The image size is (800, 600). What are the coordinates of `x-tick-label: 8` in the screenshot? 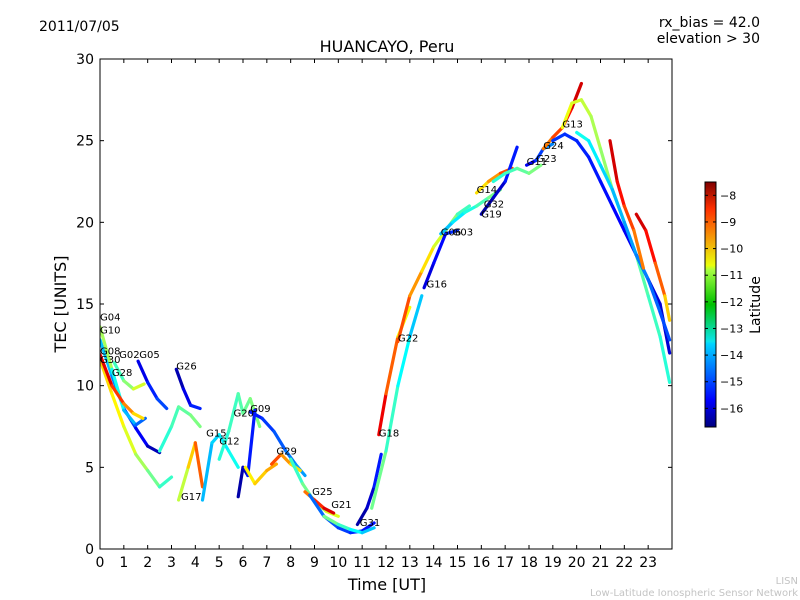 It's located at (290, 563).